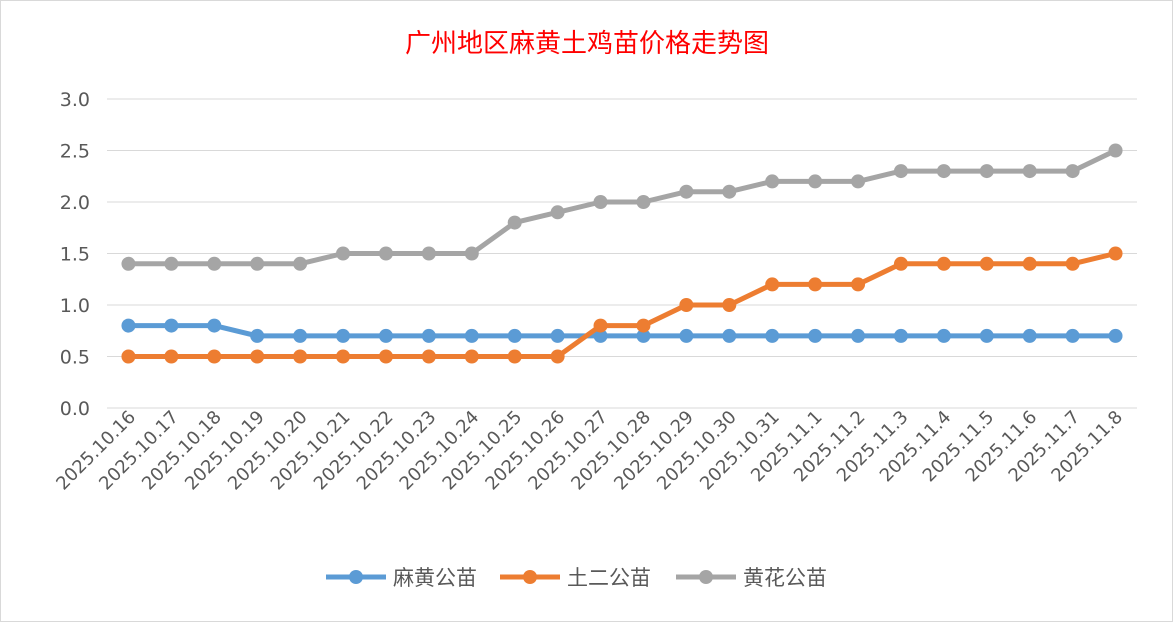  What do you see at coordinates (75, 100) in the screenshot?
I see `y-tick-label: 3.0` at bounding box center [75, 100].